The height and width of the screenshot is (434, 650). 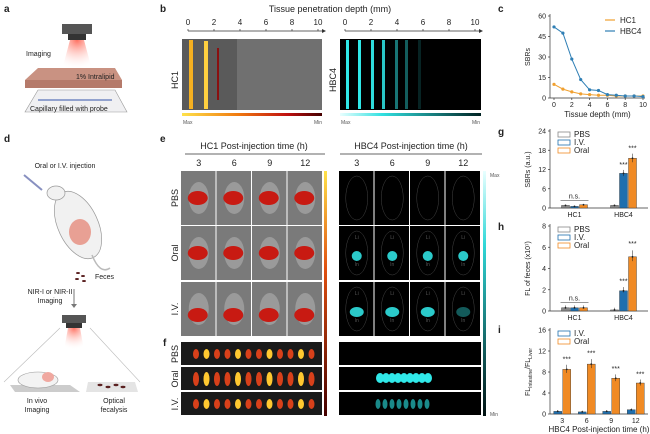 What do you see at coordinates (572, 105) in the screenshot?
I see `x-tick-label: 2` at bounding box center [572, 105].